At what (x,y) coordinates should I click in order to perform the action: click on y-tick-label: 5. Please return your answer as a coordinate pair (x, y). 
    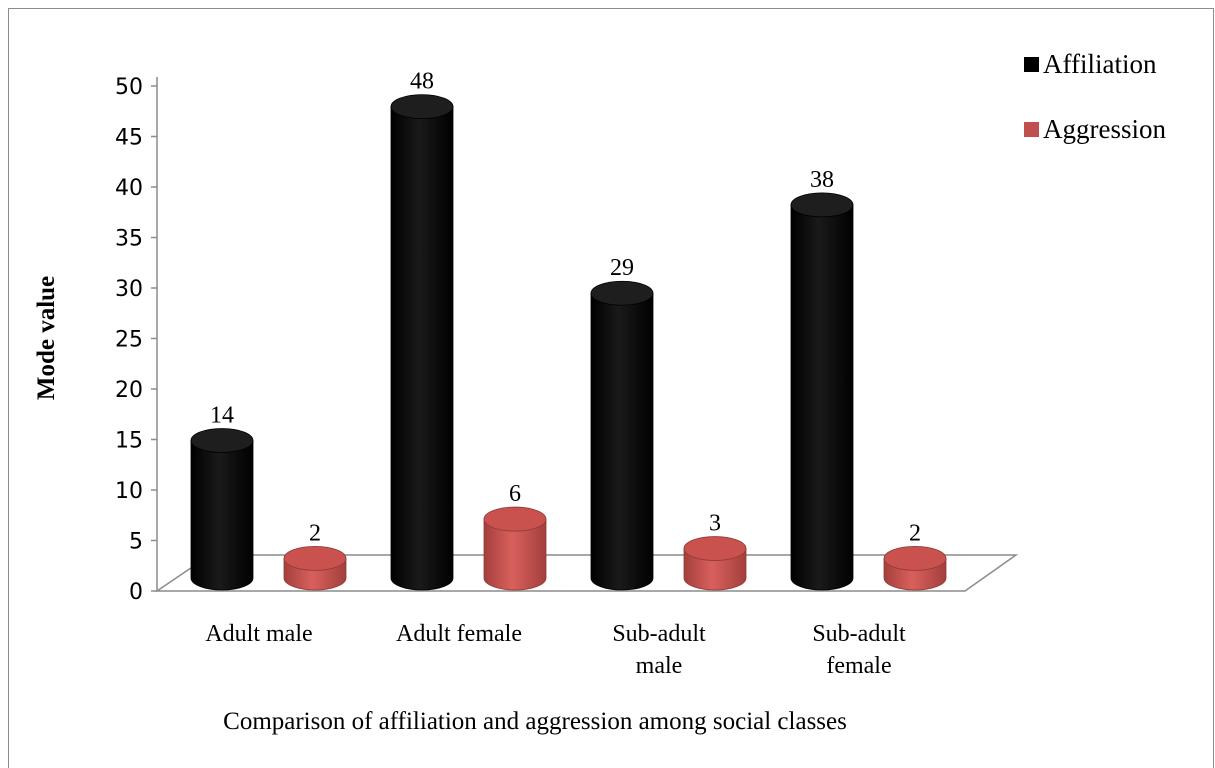
    Looking at the image, I should click on (136, 542).